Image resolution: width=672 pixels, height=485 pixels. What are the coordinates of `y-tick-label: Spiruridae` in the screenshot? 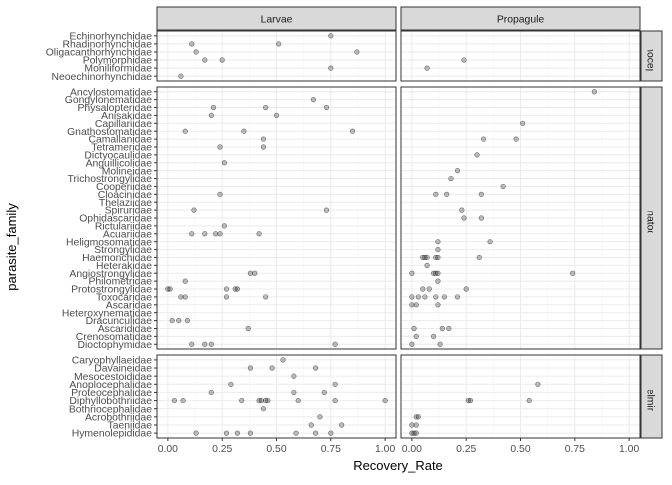 It's located at (129, 211).